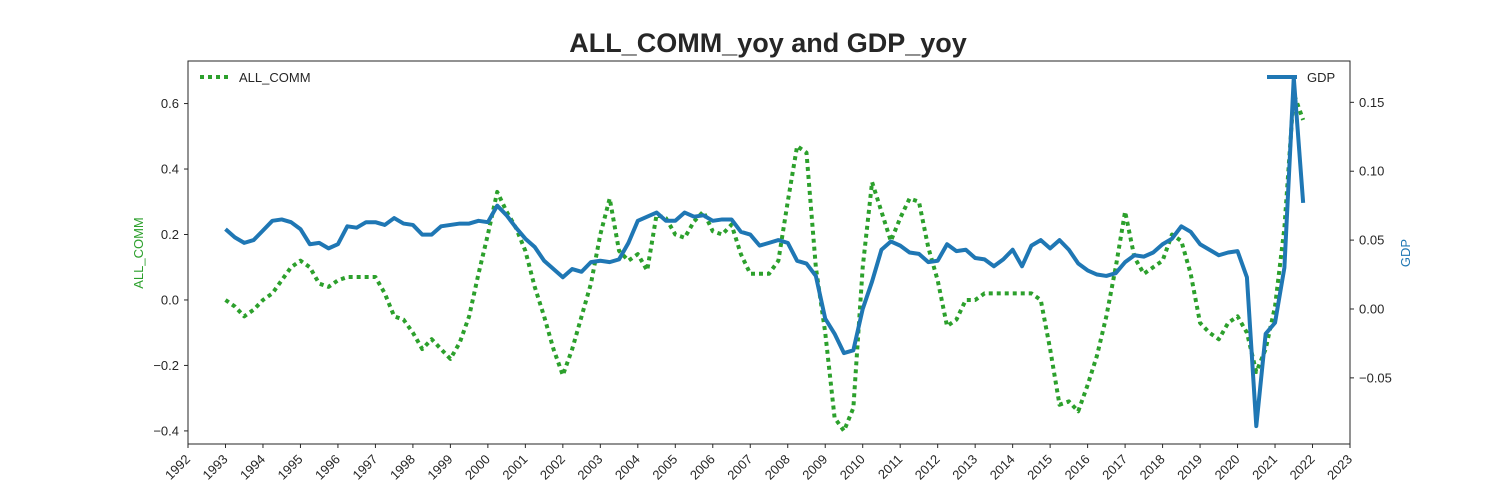 The width and height of the screenshot is (1500, 500). Describe the element at coordinates (1339, 467) in the screenshot. I see `x-tick-label: 2023` at that location.